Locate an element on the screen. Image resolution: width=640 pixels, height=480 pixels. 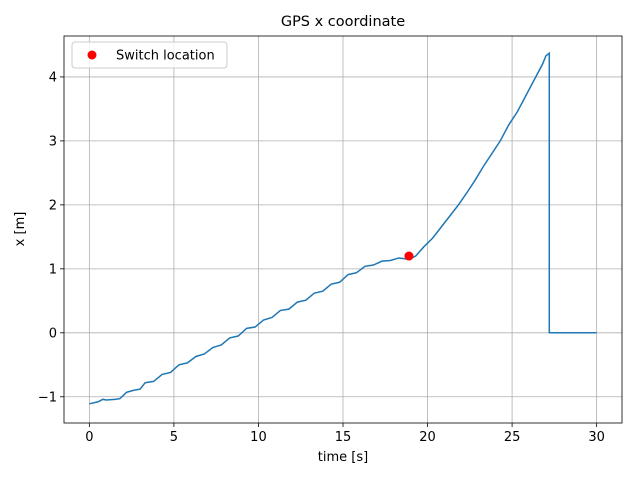
legend-label: Switch location is located at coordinates (165, 56).